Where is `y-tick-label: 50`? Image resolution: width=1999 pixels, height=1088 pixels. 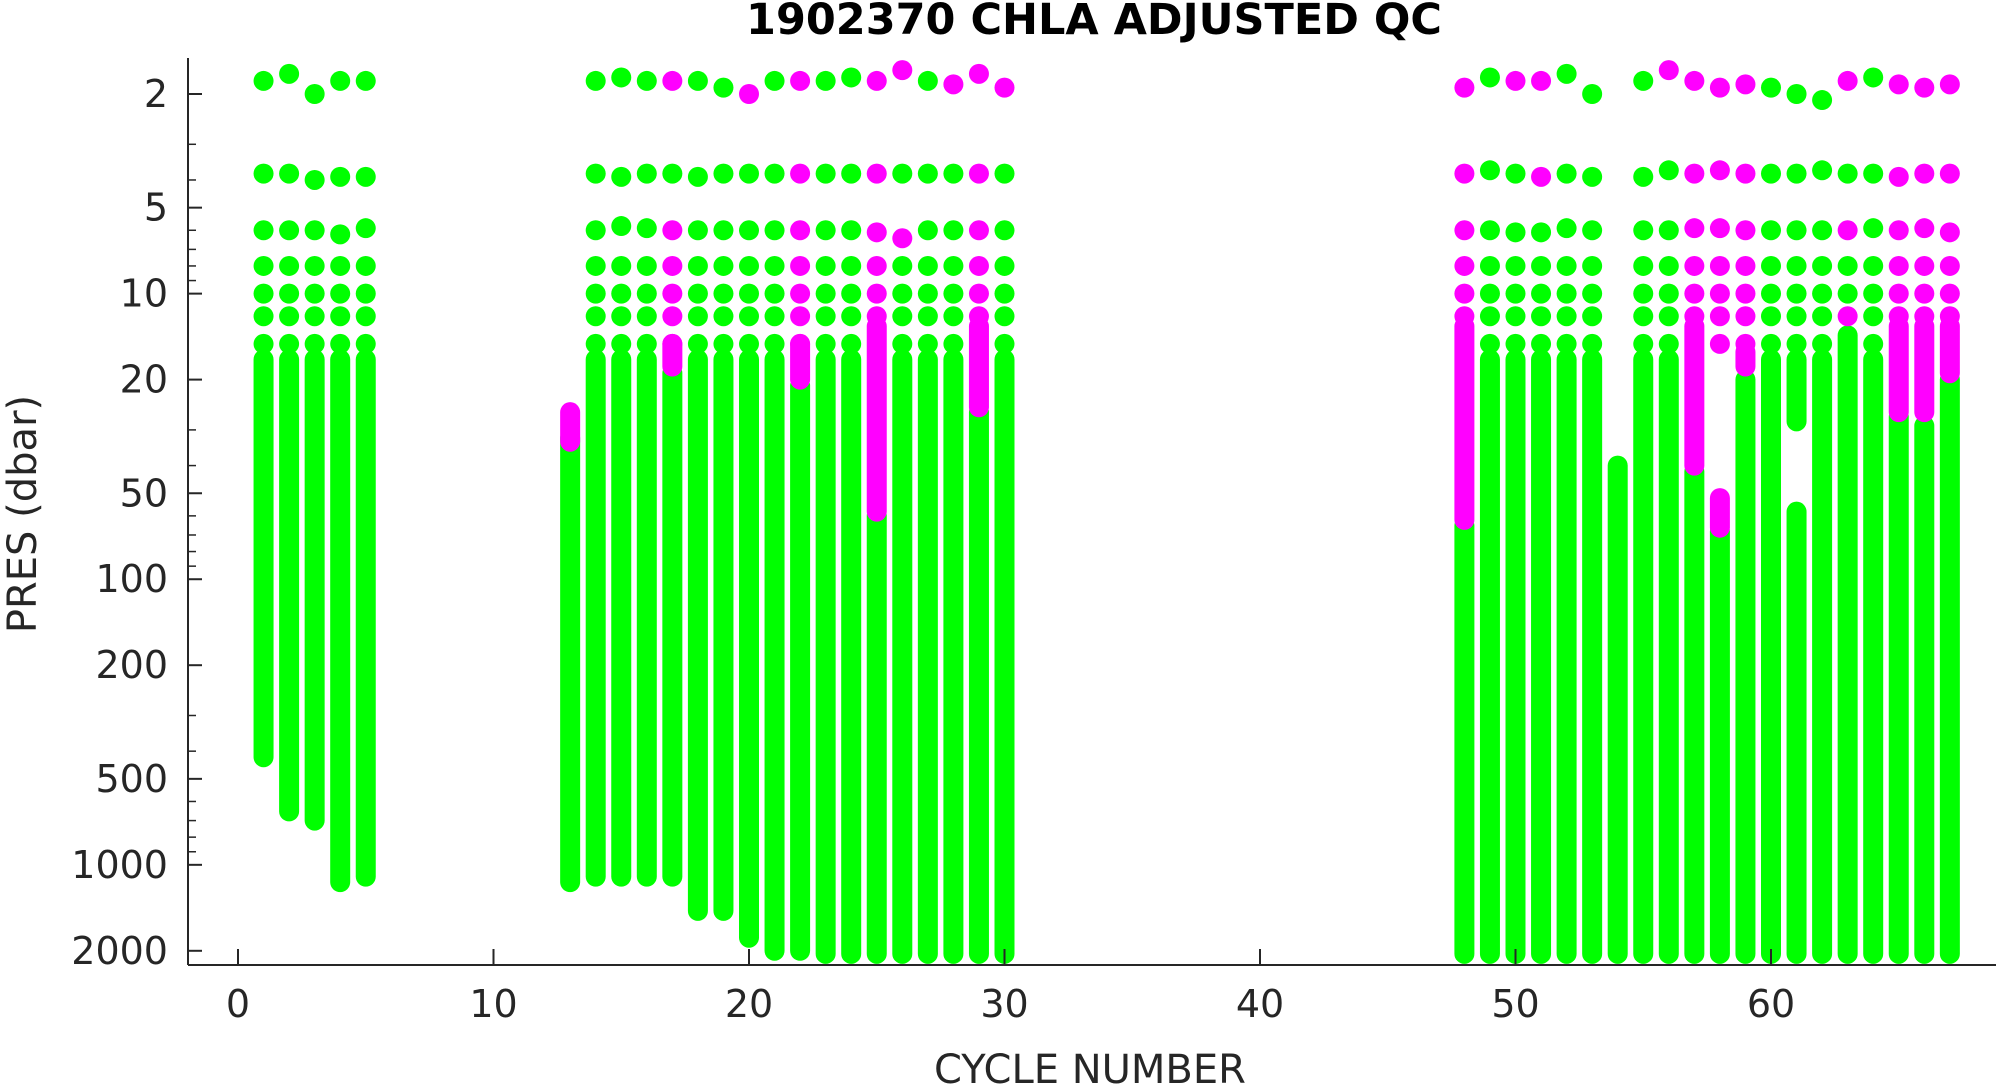
y-tick-label: 50 is located at coordinates (144, 493).